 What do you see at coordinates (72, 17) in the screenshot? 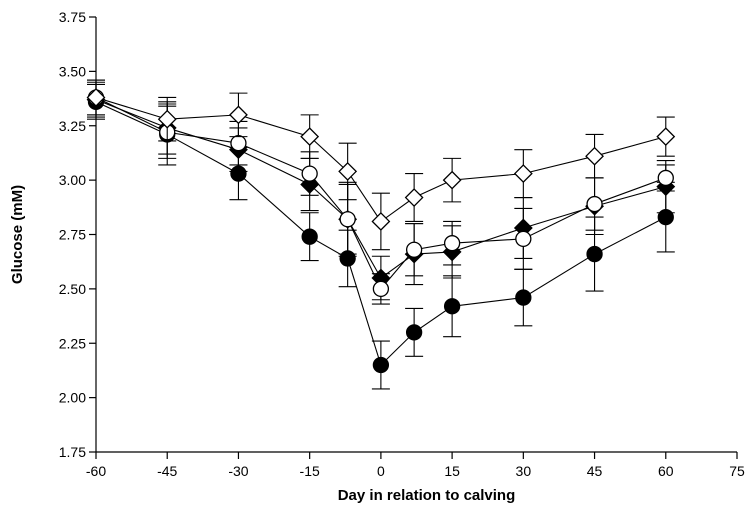
I see `y-tick-label: 3.75` at bounding box center [72, 17].